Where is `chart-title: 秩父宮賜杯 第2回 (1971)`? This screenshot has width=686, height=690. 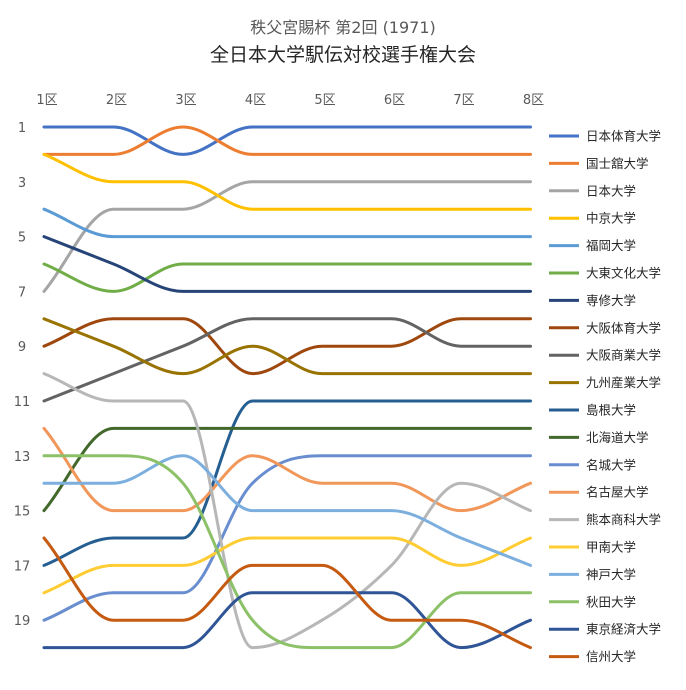
chart-title: 秩父宮賜杯 第2回 (1971) is located at coordinates (343, 27).